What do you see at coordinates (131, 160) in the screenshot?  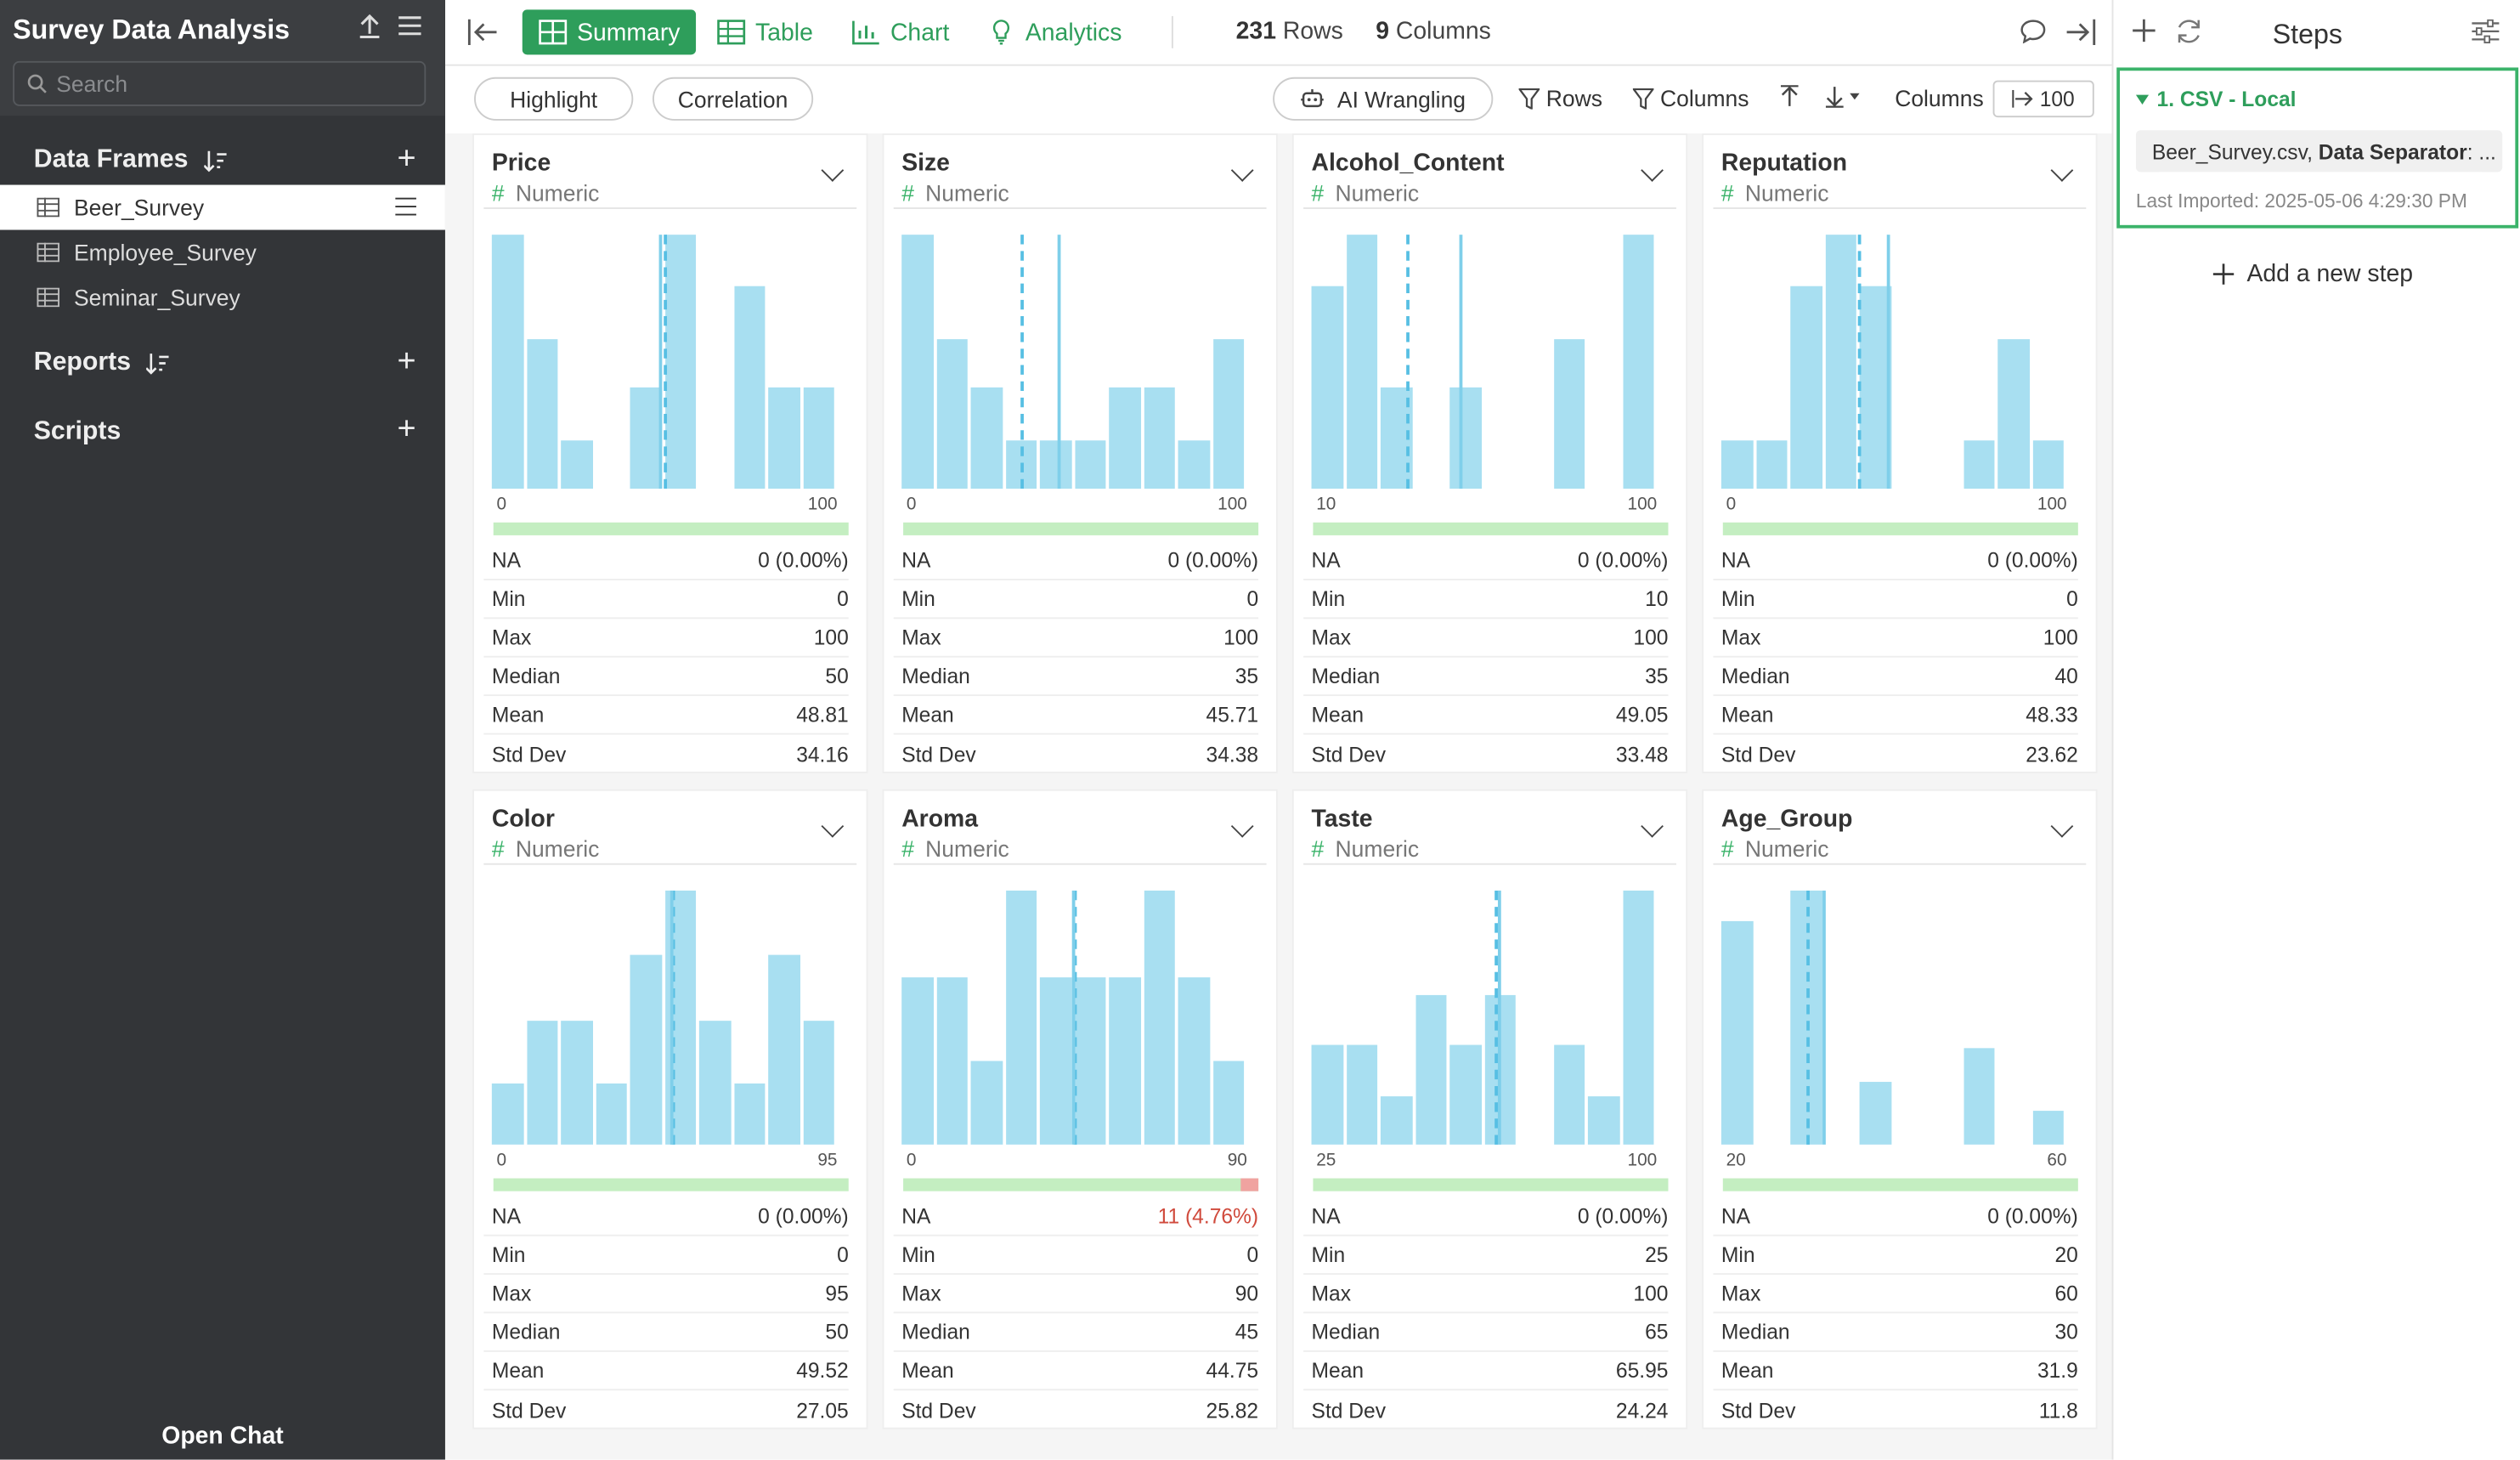 I see `data-frames-header: Data Frames` at bounding box center [131, 160].